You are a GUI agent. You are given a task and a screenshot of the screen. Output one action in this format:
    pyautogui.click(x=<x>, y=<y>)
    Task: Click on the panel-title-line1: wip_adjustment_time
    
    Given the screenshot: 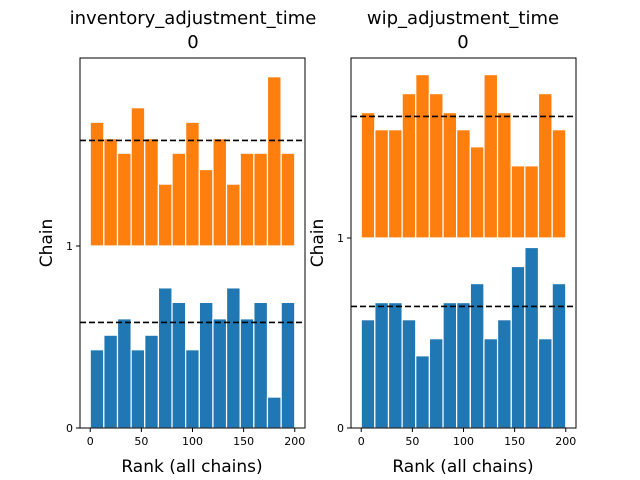 What is the action you would take?
    pyautogui.click(x=463, y=18)
    